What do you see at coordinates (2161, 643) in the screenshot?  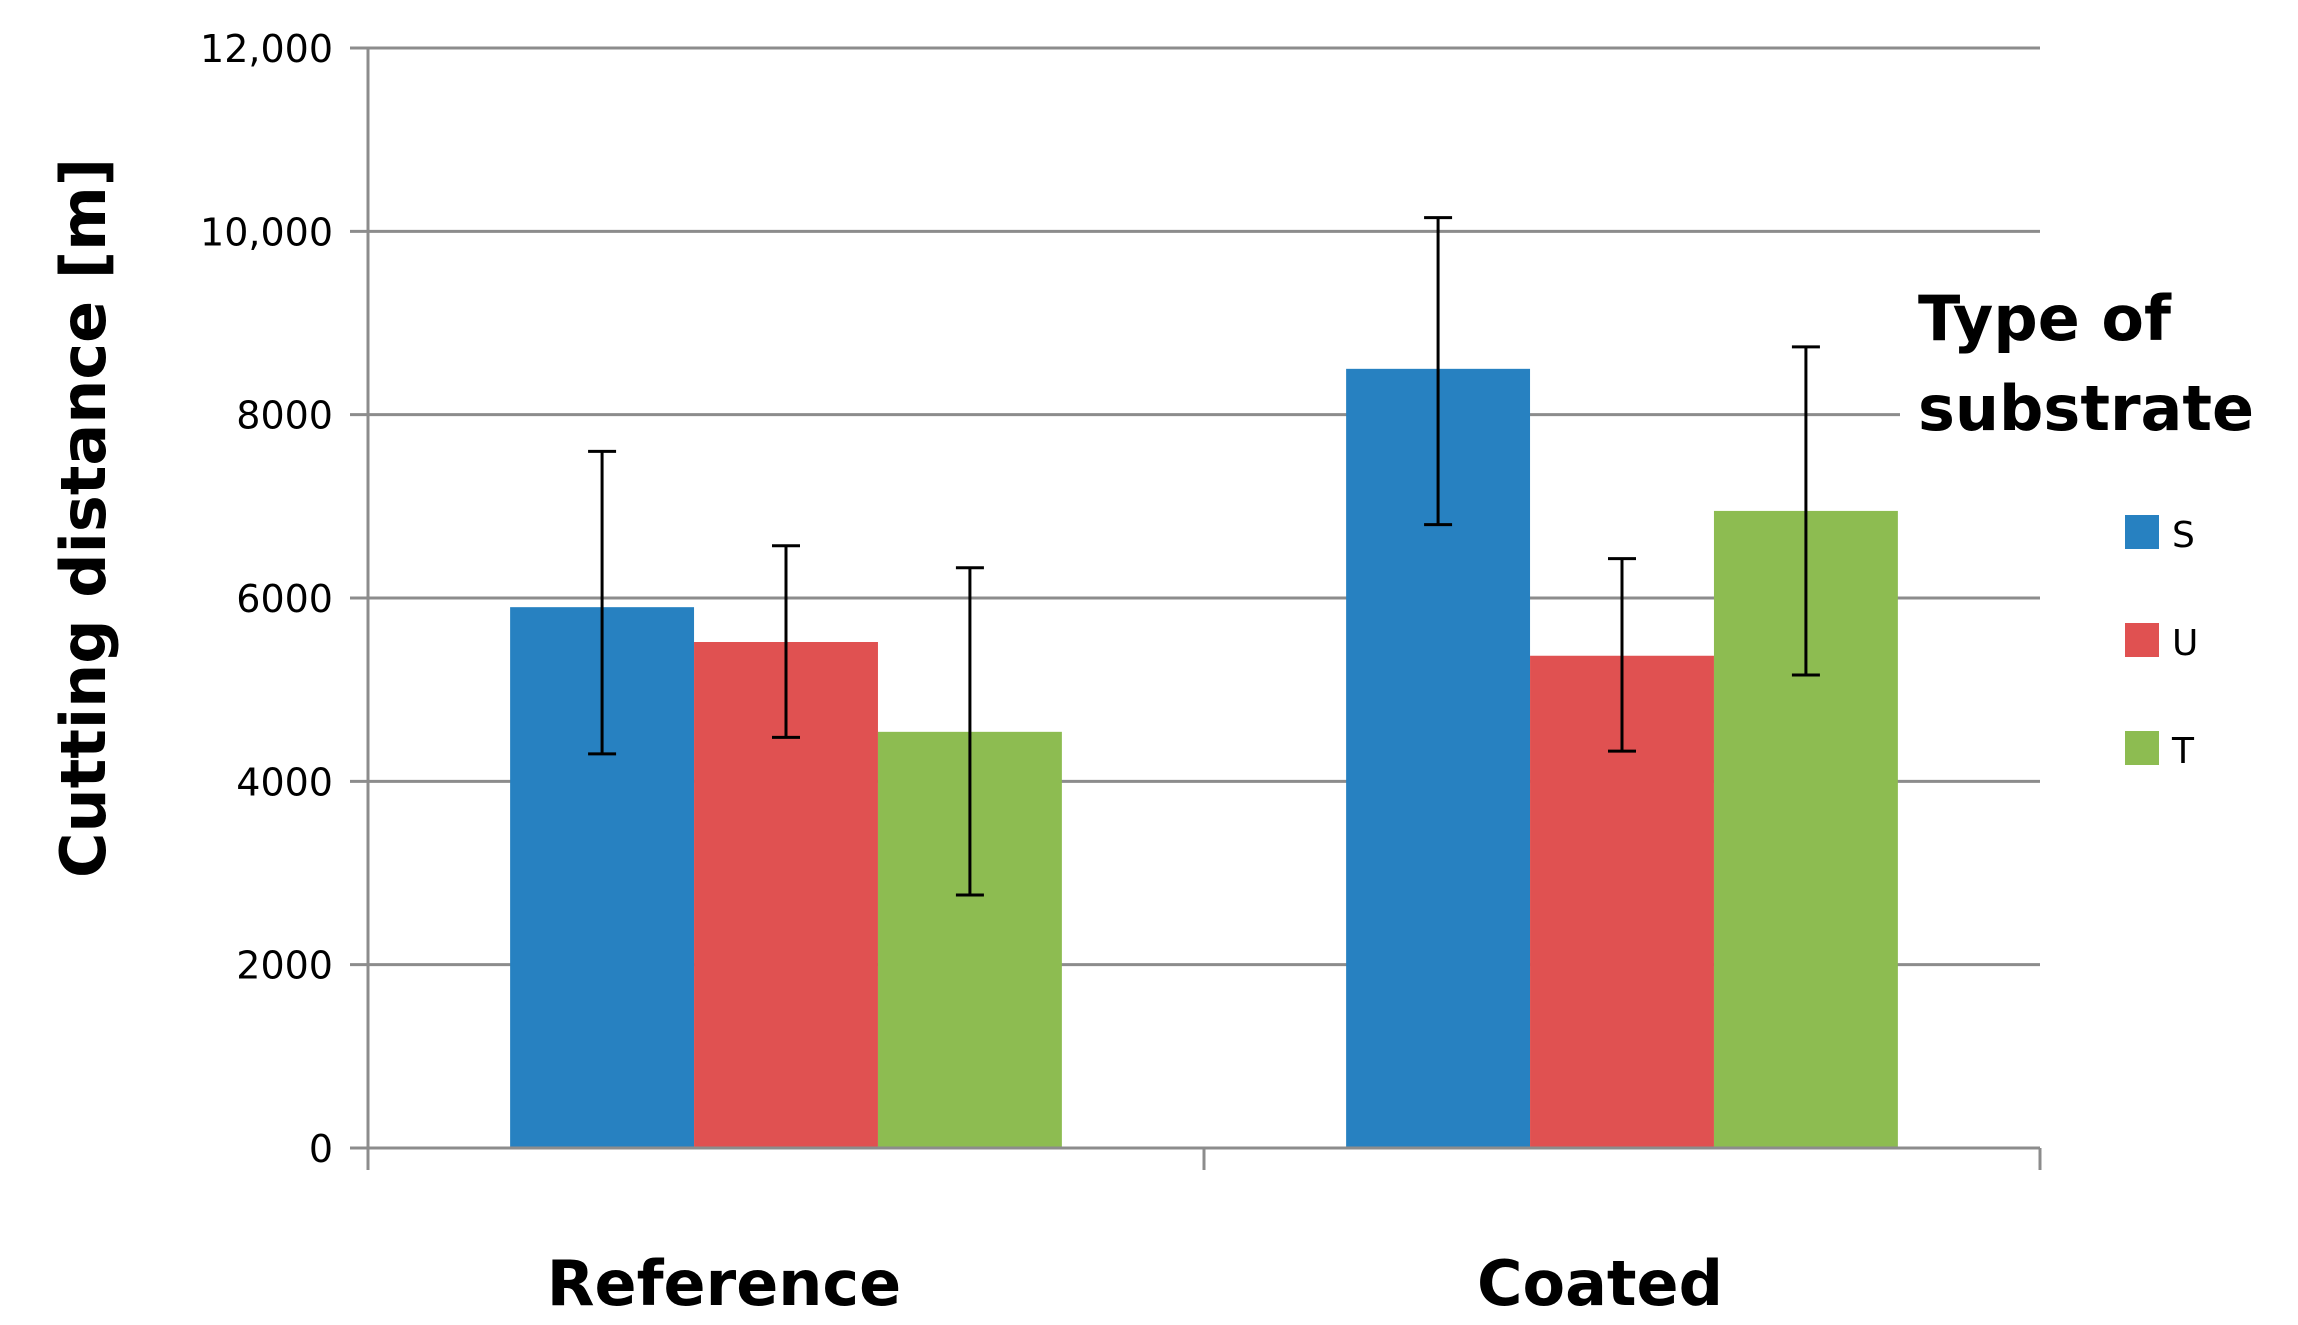 I see `legend-items: S U T` at bounding box center [2161, 643].